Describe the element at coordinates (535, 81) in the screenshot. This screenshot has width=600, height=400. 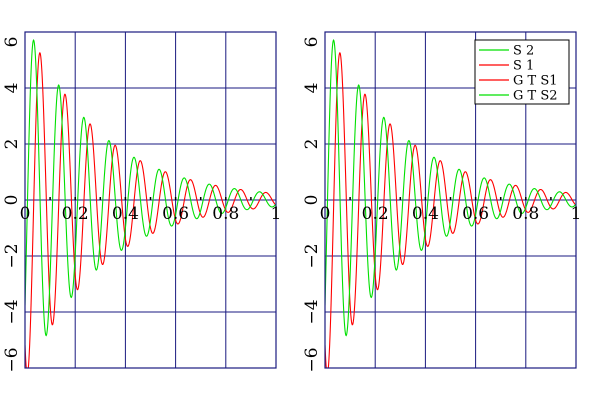
I see `legend-label: G T S1` at that location.